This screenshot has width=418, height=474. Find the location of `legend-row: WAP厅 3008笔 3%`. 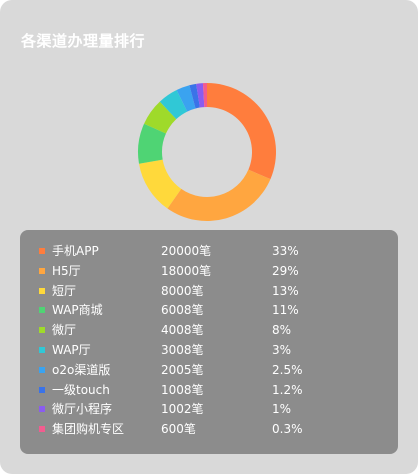

legend-row: WAP厅 3008笔 3% is located at coordinates (209, 350).